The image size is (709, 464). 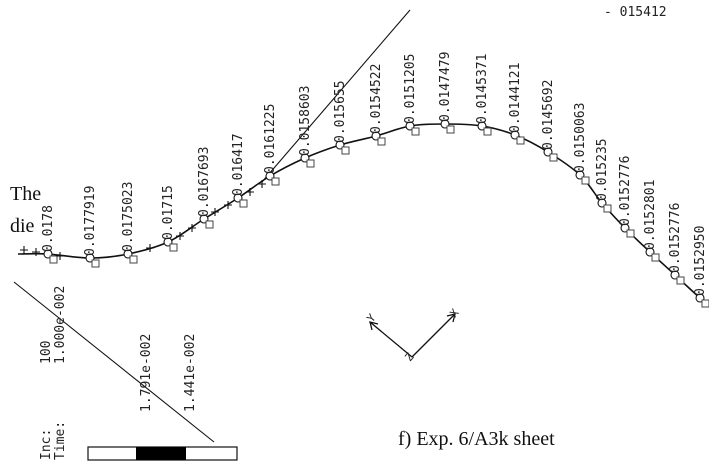 I want to click on scale-bar, so click(x=162, y=453).